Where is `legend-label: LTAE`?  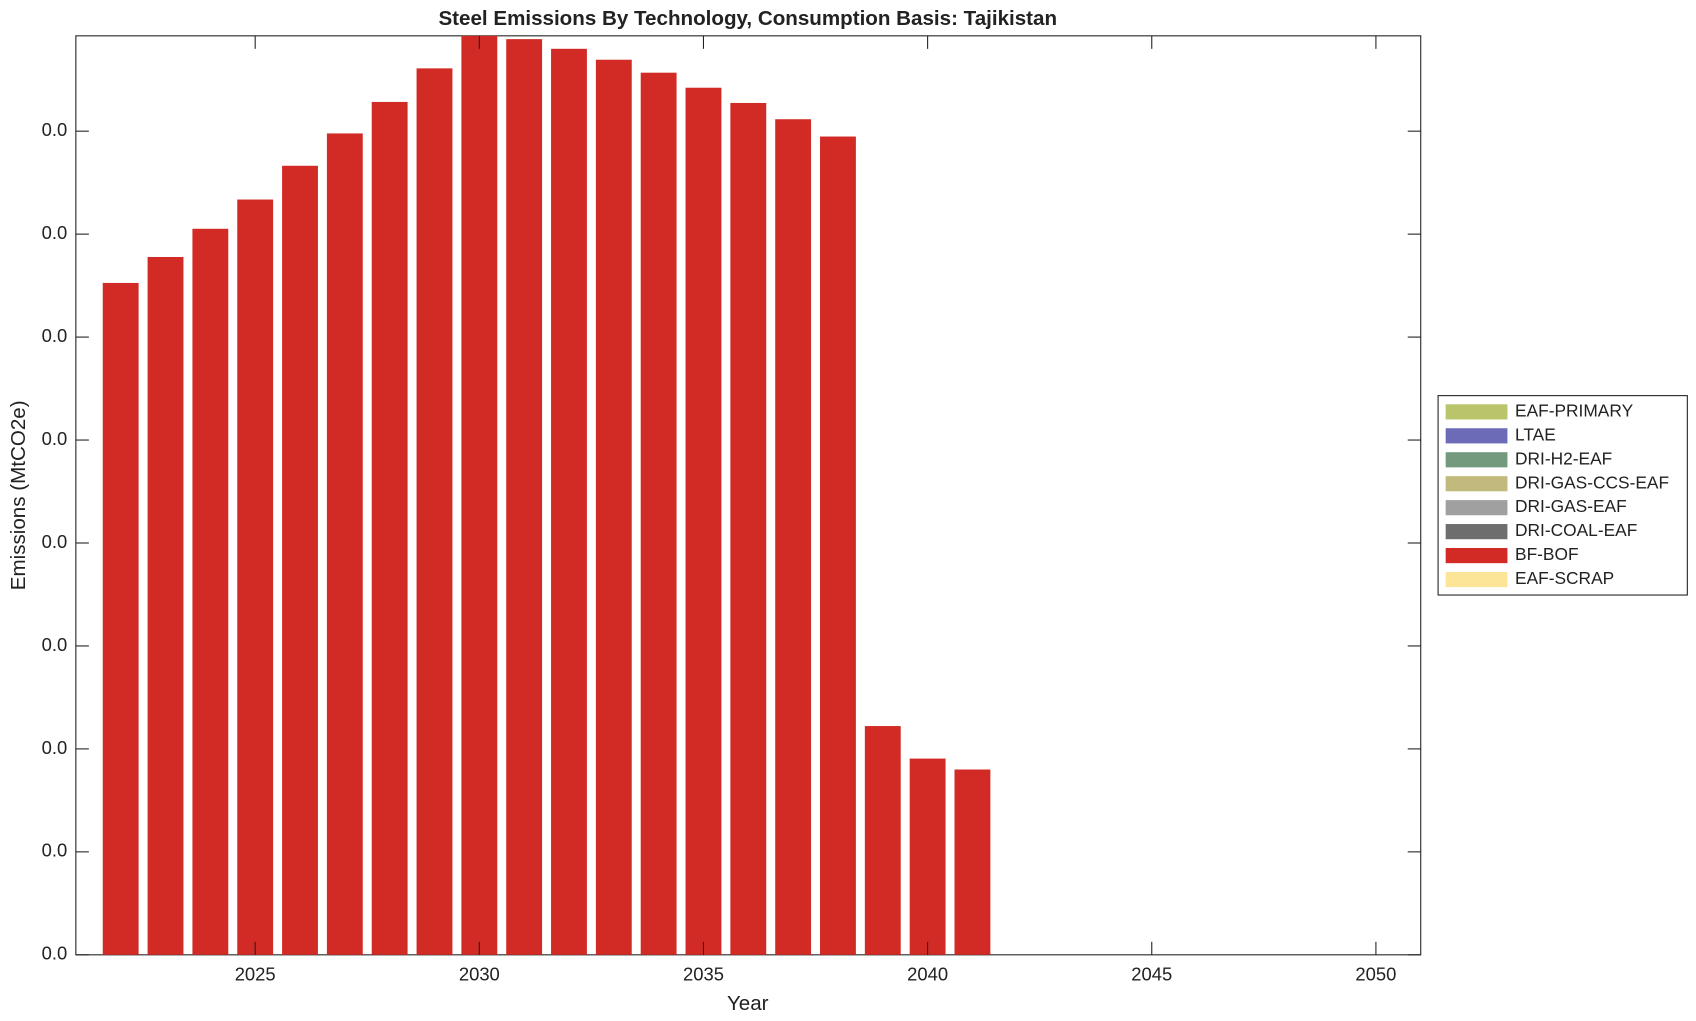
legend-label: LTAE is located at coordinates (1535, 434).